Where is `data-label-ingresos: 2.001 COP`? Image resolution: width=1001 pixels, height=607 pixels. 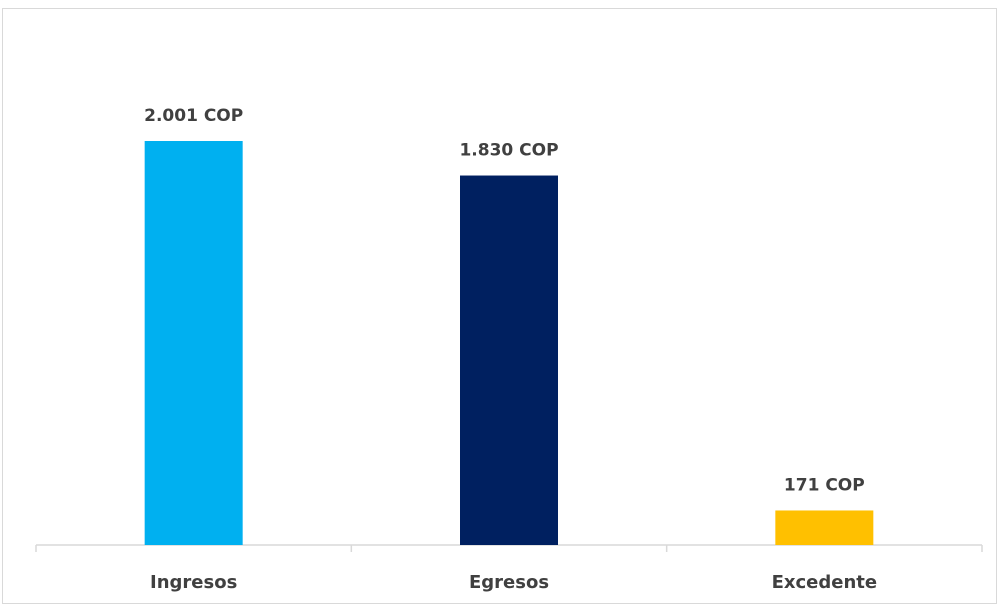
data-label-ingresos: 2.001 COP is located at coordinates (193, 116).